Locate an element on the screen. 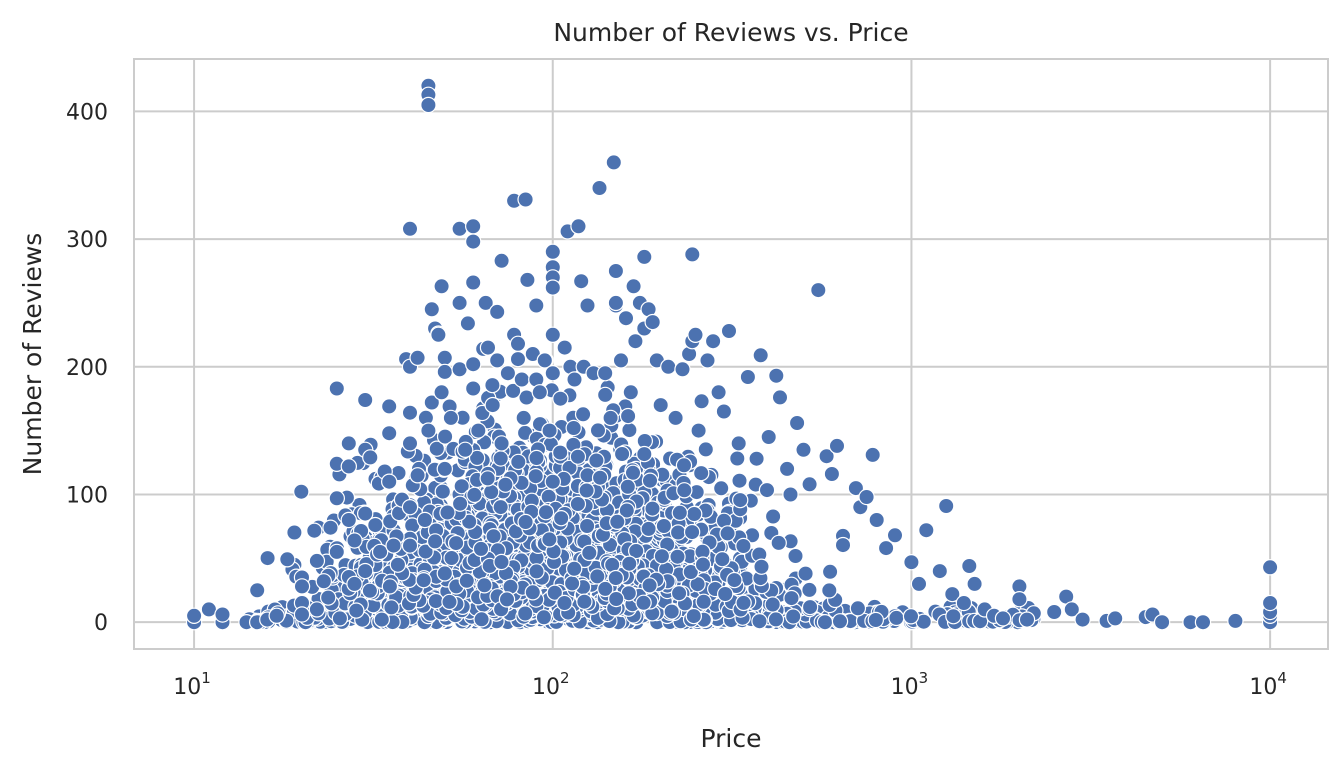 The height and width of the screenshot is (773, 1343). y-tick-label: 400 is located at coordinates (87, 112).